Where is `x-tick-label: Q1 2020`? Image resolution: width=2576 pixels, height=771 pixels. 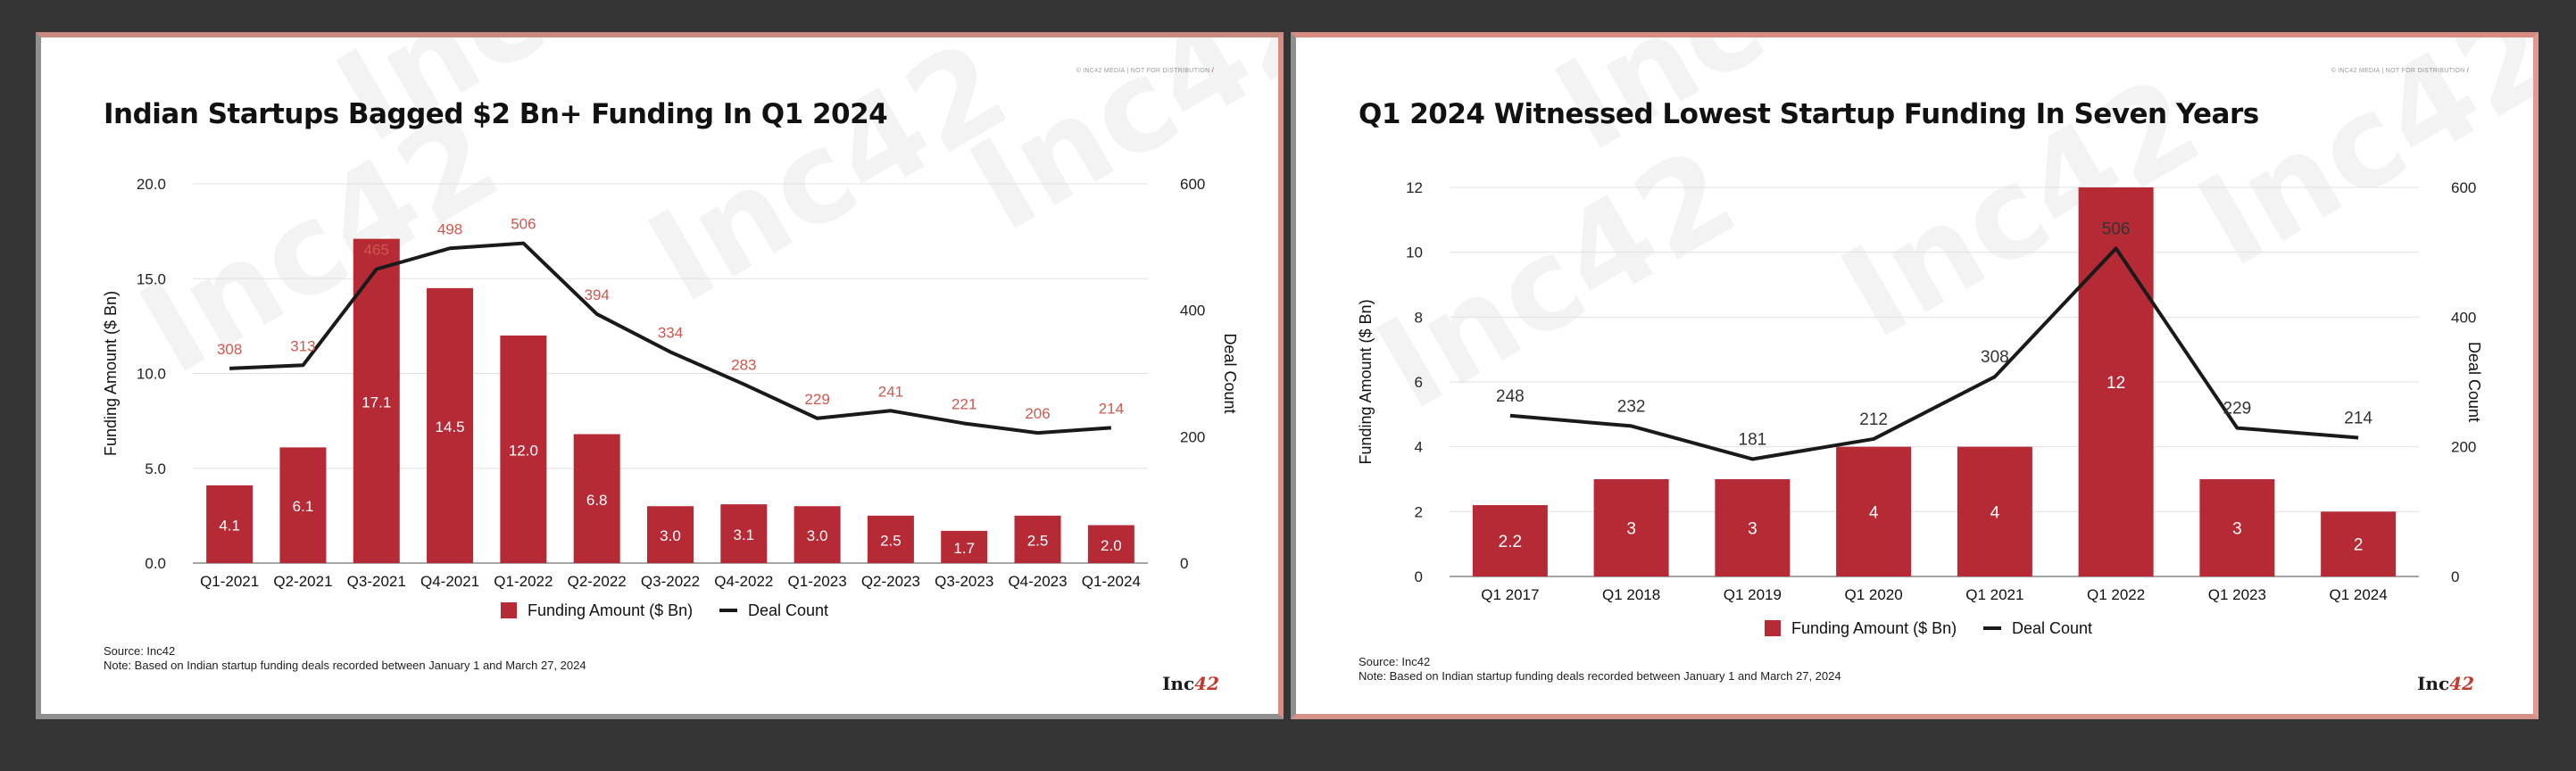 x-tick-label: Q1 2020 is located at coordinates (1874, 594).